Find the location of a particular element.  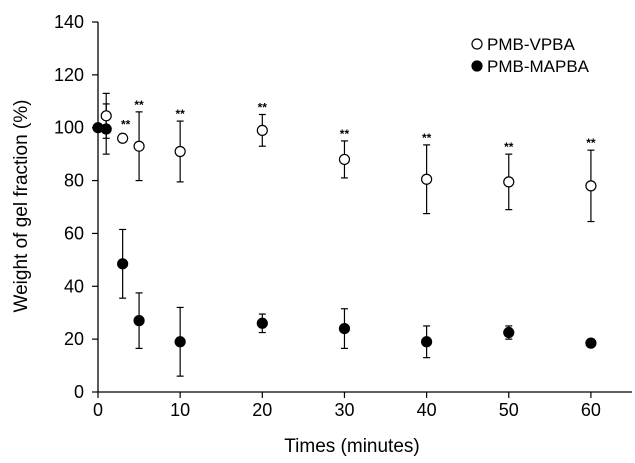

legend-label-vpba: PMB-VPBA is located at coordinates (531, 44).